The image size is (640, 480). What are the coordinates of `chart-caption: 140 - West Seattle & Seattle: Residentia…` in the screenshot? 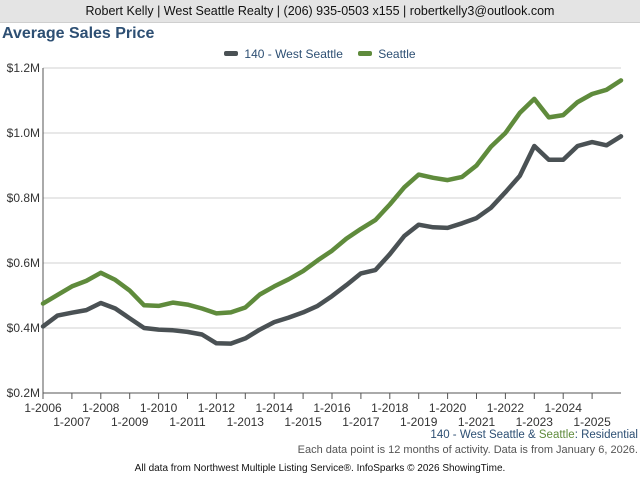 It's located at (534, 435).